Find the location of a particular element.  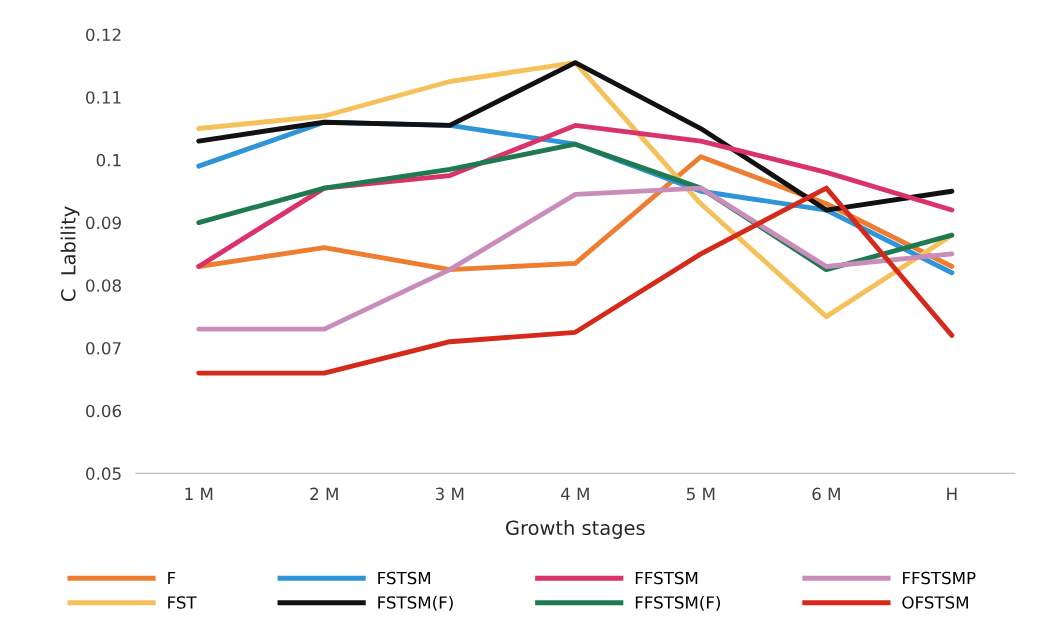

y-tick-label: 0.12 is located at coordinates (103, 35).